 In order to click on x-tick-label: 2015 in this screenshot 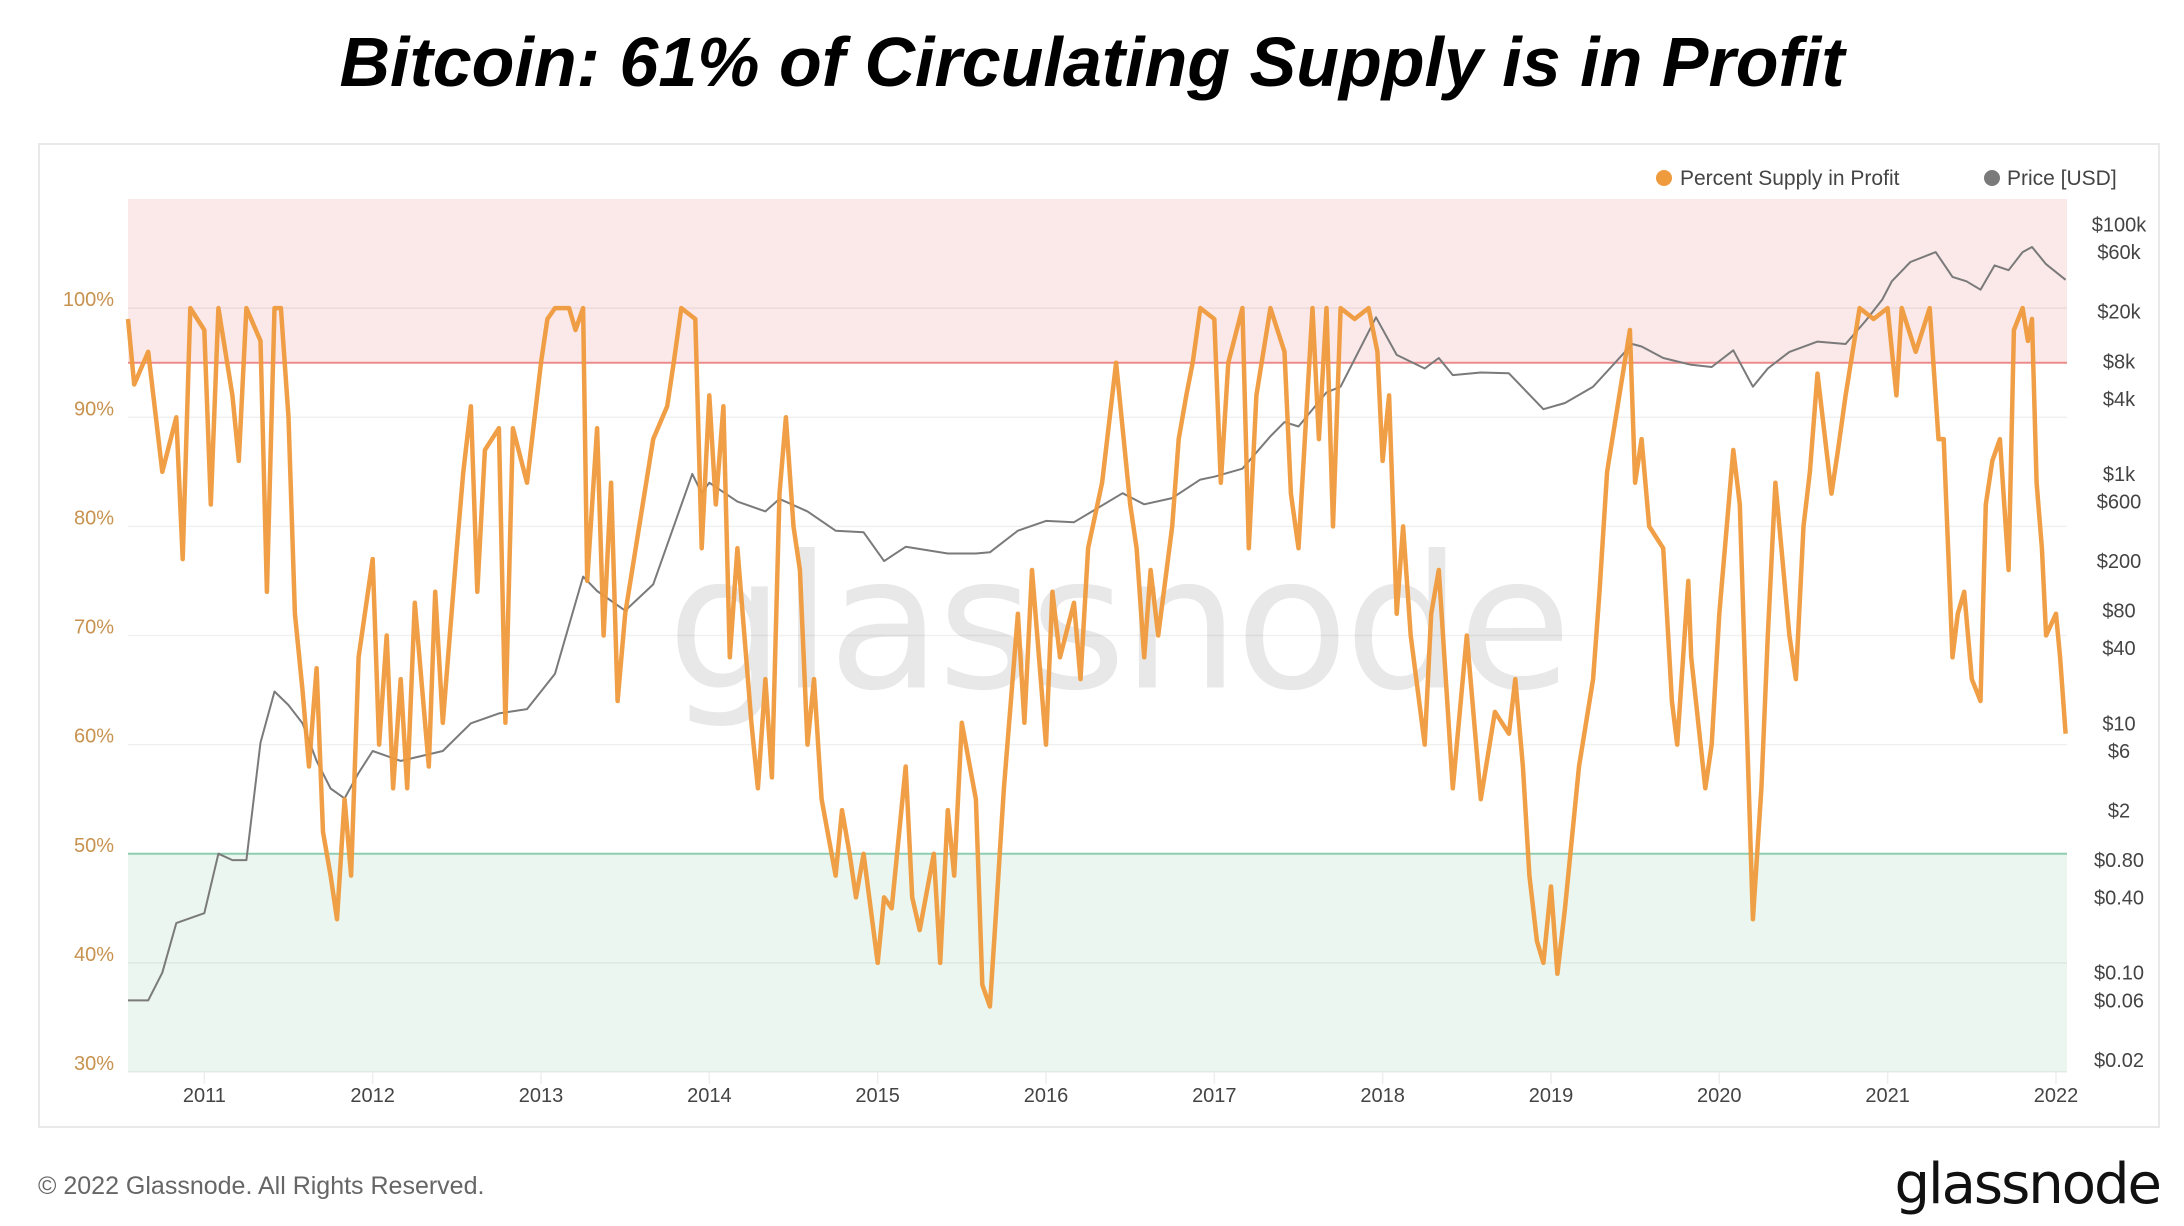, I will do `click(877, 1096)`.